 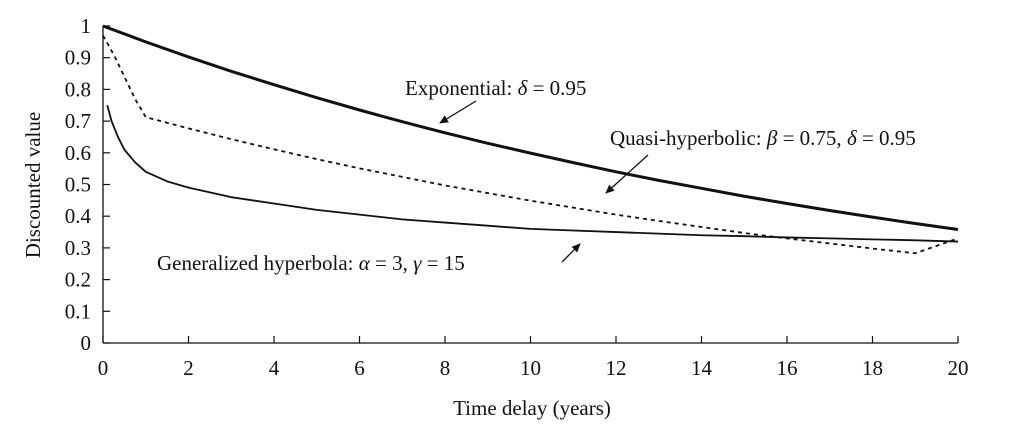 What do you see at coordinates (702, 368) in the screenshot?
I see `x-tick-label: 14` at bounding box center [702, 368].